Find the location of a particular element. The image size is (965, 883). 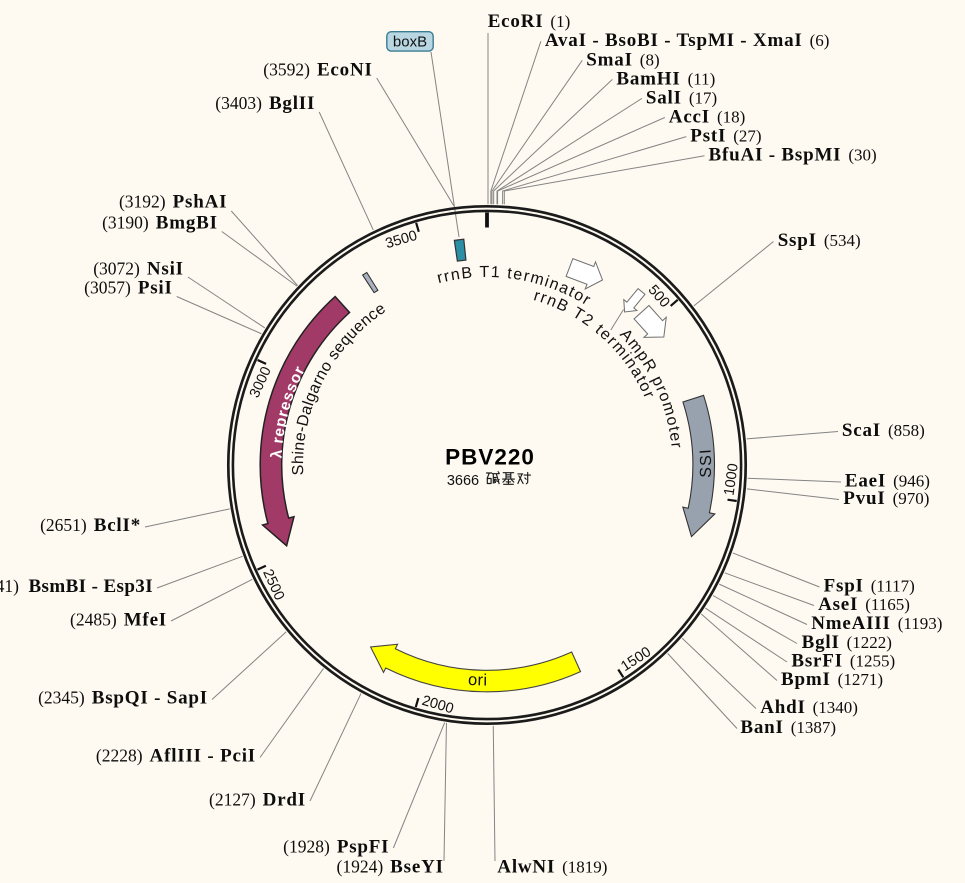

svg-text:(3072)NsiI: (3072) NsiI is located at coordinates (138, 268).